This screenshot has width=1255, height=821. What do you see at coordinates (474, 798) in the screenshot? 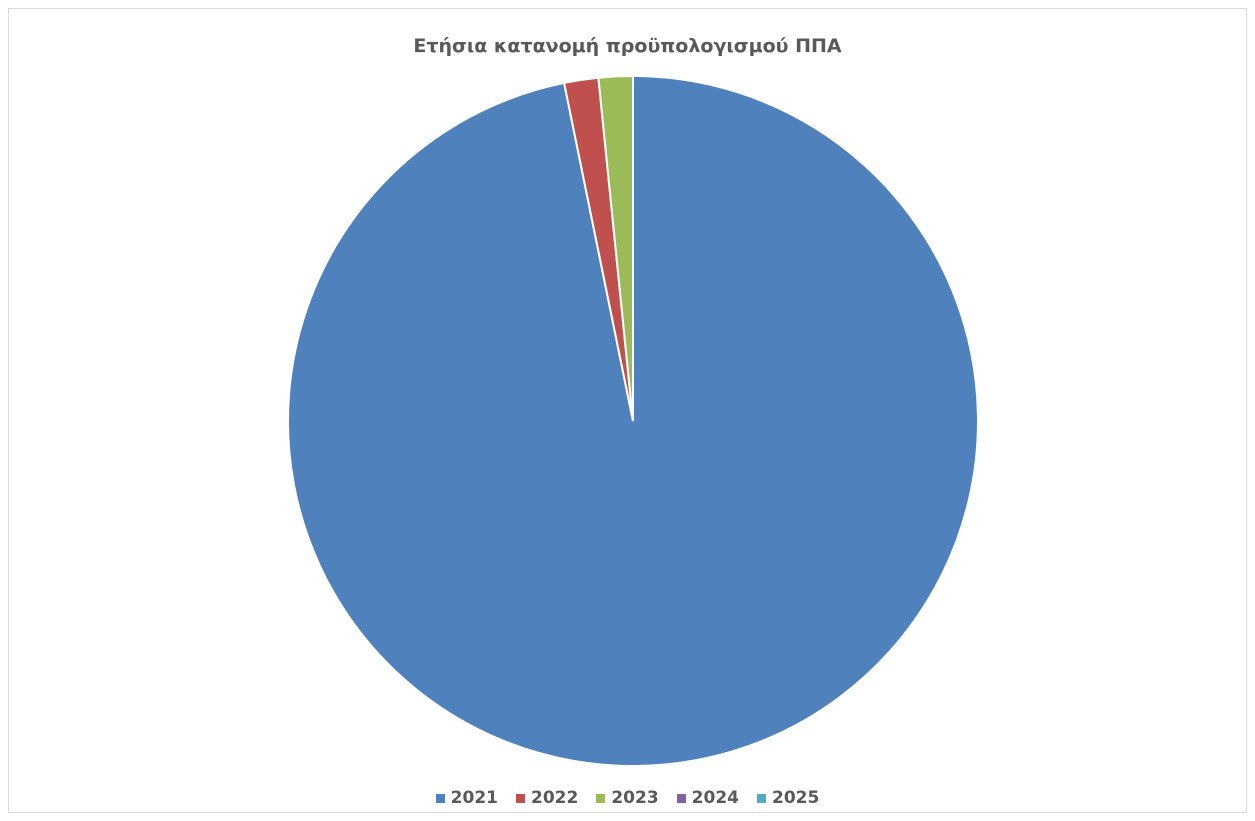
I see `legend-label: 2021` at bounding box center [474, 798].